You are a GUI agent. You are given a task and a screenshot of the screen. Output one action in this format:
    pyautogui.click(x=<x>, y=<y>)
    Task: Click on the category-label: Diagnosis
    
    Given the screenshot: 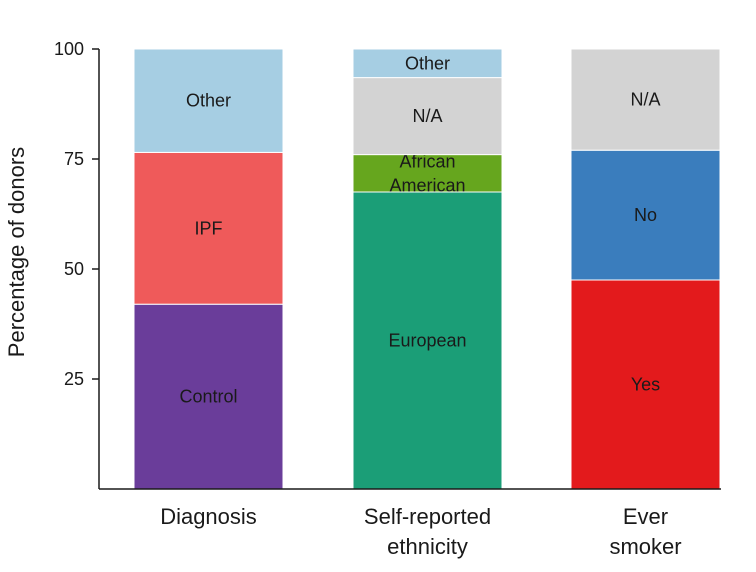 What is the action you would take?
    pyautogui.click(x=208, y=516)
    